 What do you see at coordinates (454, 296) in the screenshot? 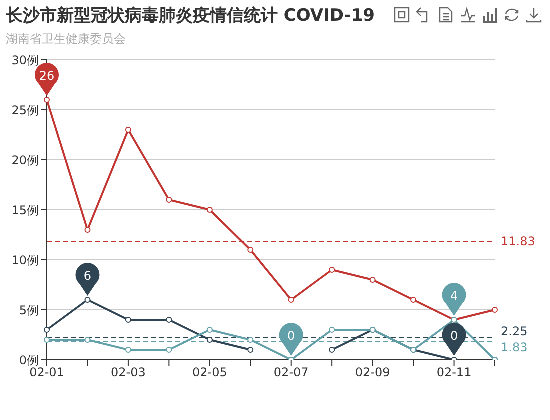
I see `data-label: 4` at bounding box center [454, 296].